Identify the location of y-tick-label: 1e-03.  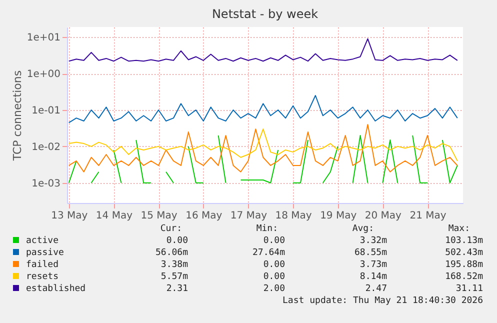
(46, 184).